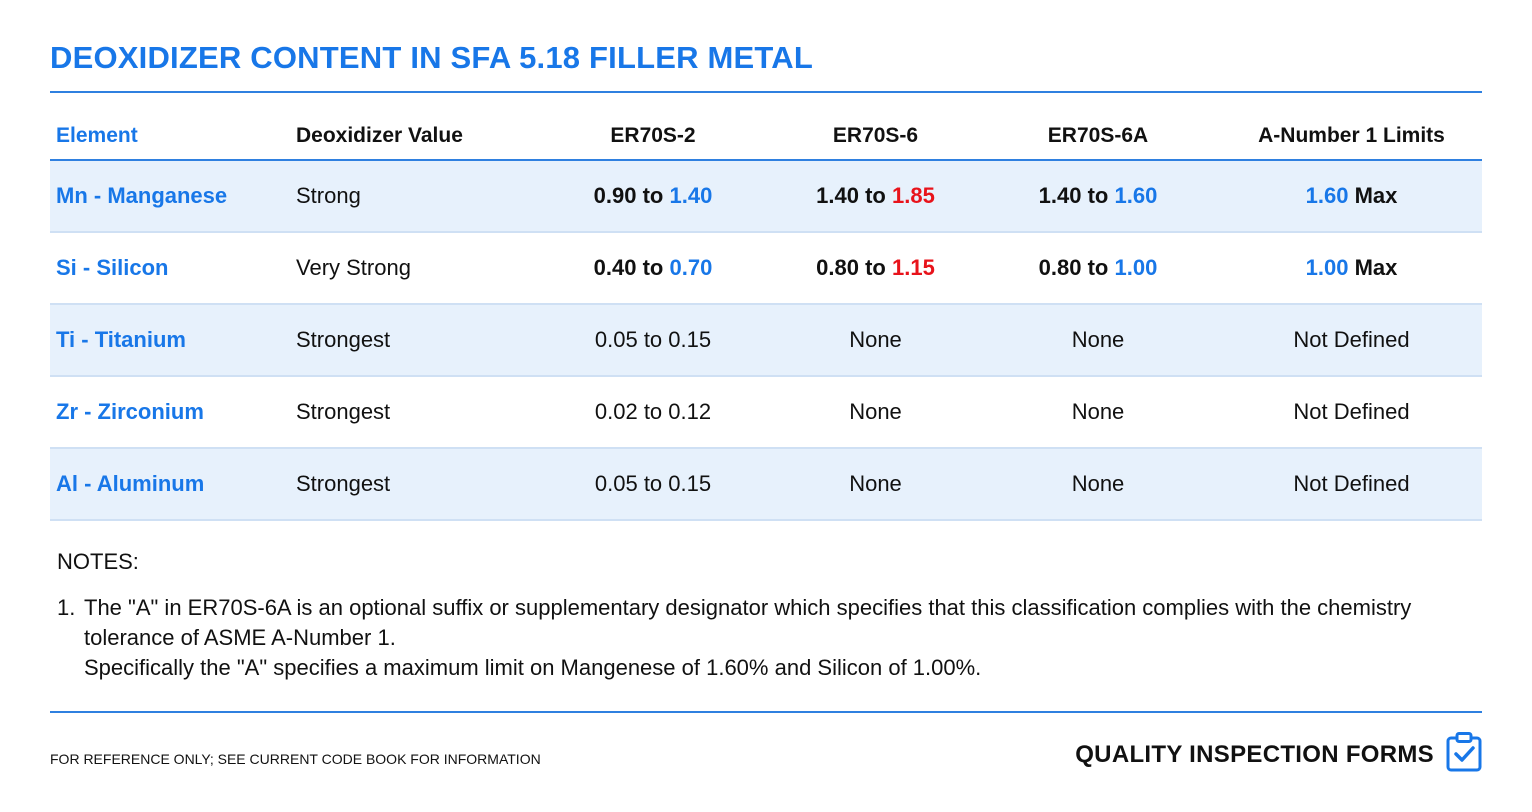 The height and width of the screenshot is (812, 1532). I want to click on deoxidizer-value-cell: Very Strong, so click(410, 268).